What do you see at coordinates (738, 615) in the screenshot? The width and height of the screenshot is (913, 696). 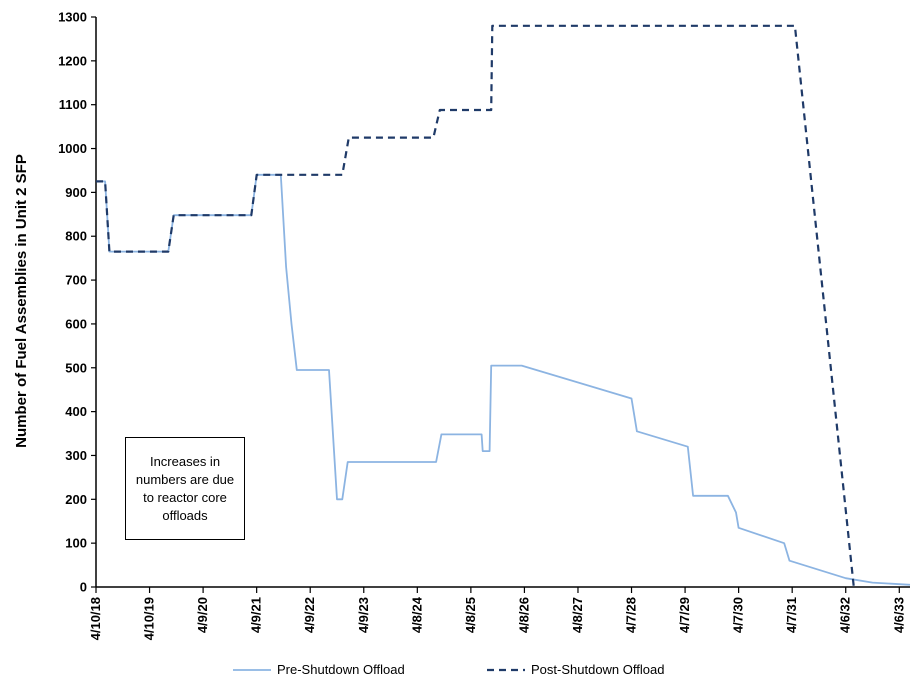 I see `x-tick-label: 4/7/30` at bounding box center [738, 615].